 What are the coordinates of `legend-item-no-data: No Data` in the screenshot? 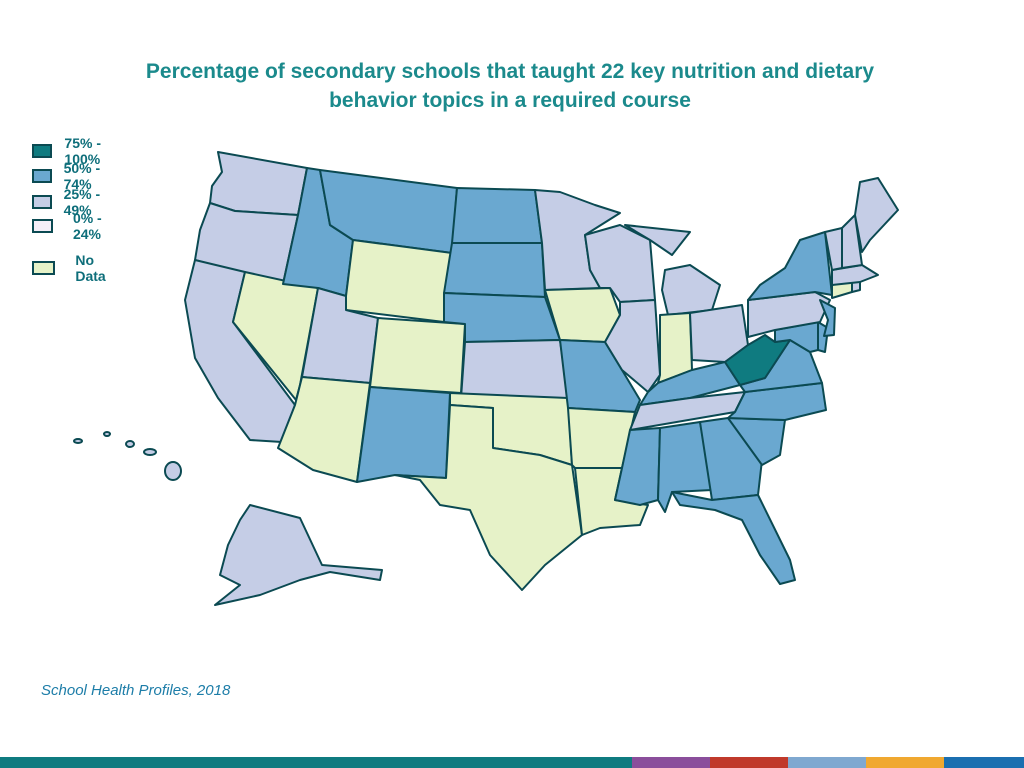 It's located at (72, 268).